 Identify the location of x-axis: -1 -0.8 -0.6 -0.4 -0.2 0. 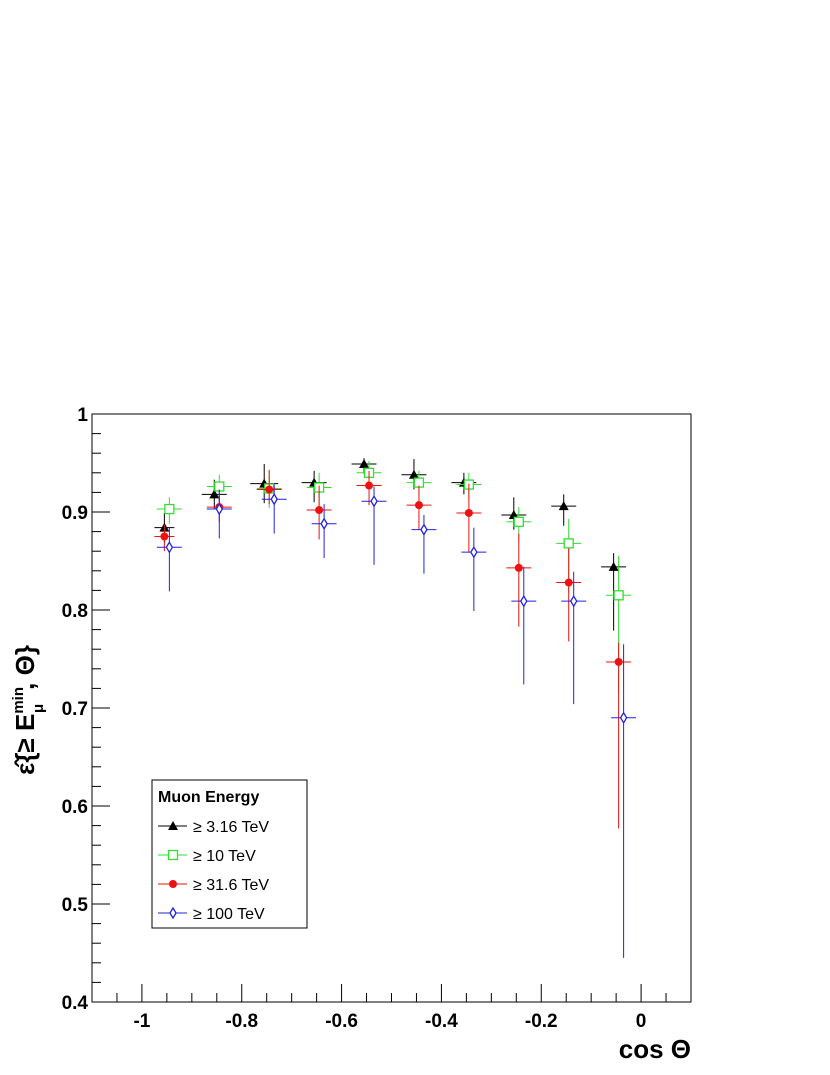
(391, 1008).